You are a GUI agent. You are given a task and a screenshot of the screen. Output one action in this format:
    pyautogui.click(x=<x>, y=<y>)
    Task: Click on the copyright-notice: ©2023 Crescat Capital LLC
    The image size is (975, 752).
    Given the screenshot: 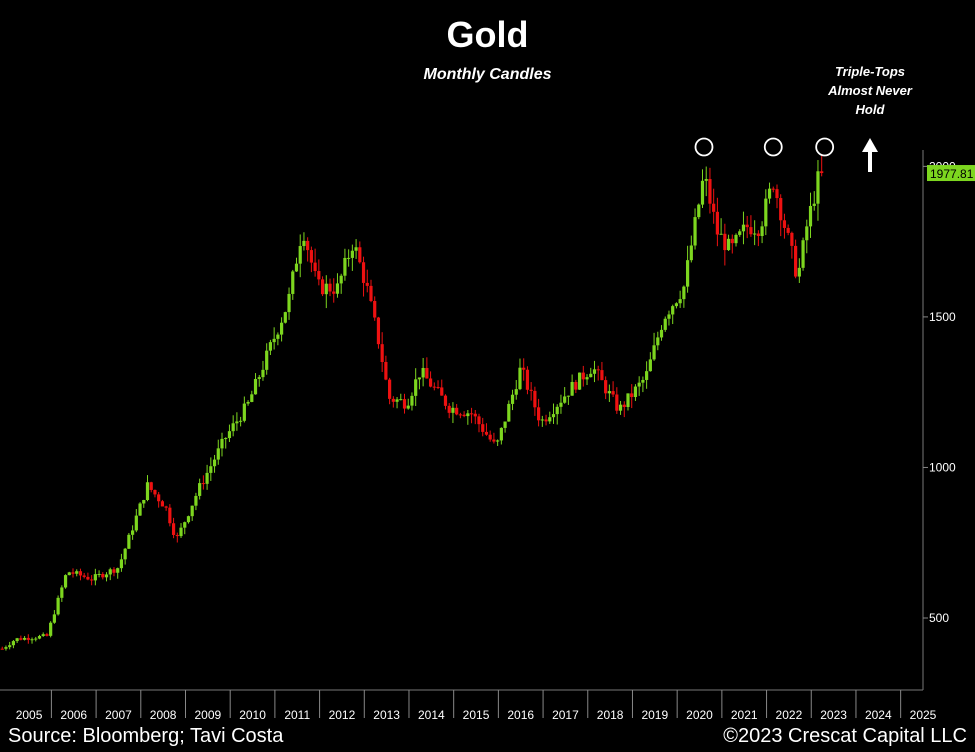 What is the action you would take?
    pyautogui.click(x=845, y=736)
    